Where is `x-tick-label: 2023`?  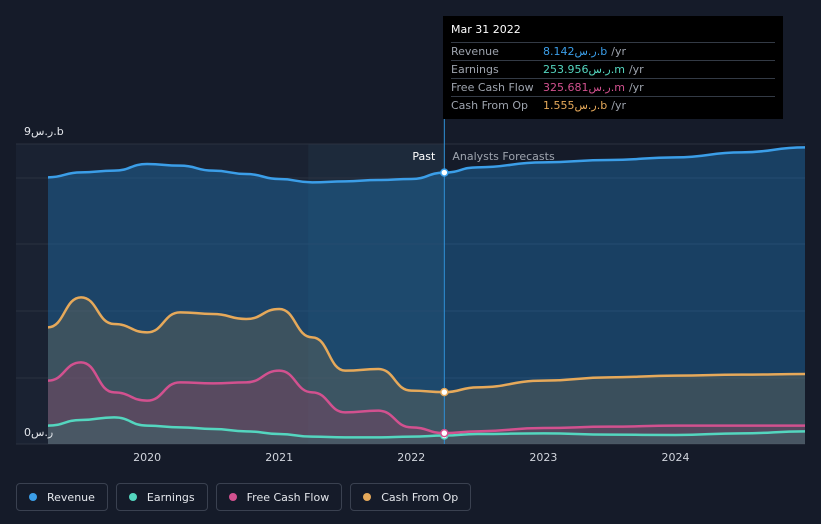 x-tick-label: 2023 is located at coordinates (543, 457).